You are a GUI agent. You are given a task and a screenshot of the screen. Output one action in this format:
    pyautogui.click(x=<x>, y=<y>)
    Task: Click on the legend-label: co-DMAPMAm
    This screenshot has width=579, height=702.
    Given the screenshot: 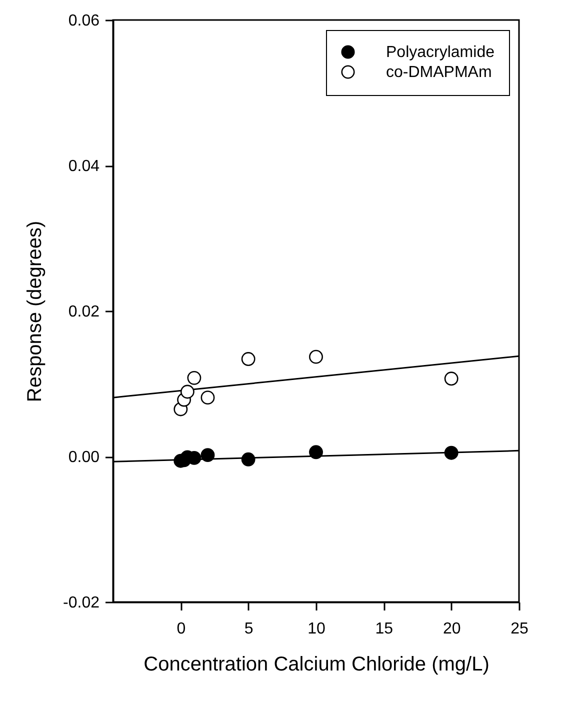 What is the action you would take?
    pyautogui.click(x=439, y=72)
    